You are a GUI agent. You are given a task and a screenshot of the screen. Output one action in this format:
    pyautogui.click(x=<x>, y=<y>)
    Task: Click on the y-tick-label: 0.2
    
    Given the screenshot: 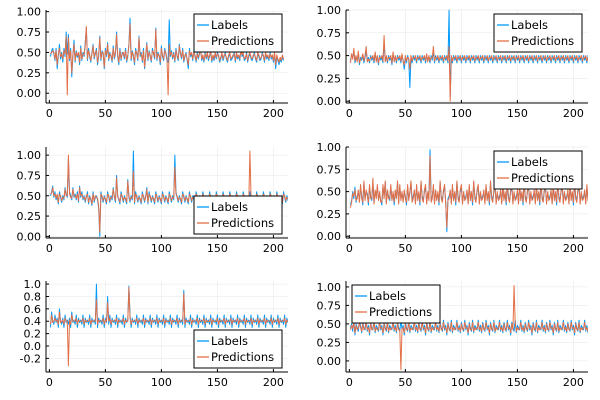 What is the action you would take?
    pyautogui.click(x=33, y=334)
    